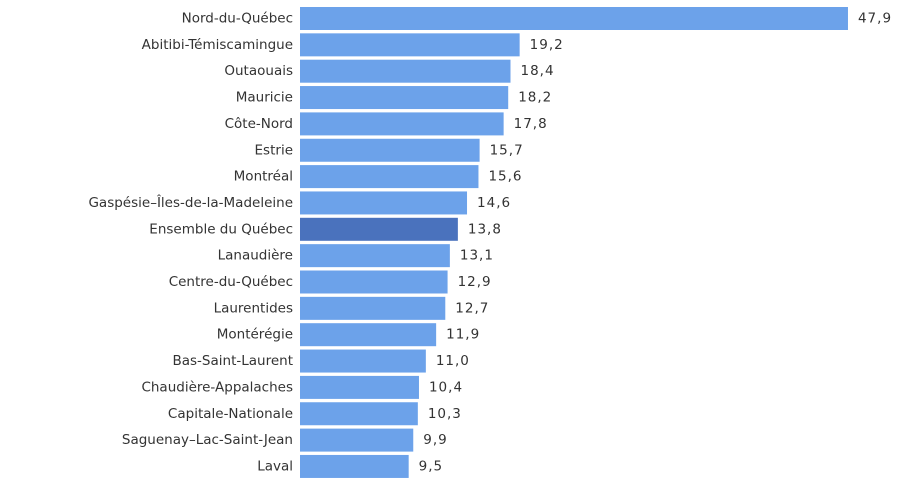 This screenshot has height=479, width=901. I want to click on value-label: 17,8, so click(531, 124).